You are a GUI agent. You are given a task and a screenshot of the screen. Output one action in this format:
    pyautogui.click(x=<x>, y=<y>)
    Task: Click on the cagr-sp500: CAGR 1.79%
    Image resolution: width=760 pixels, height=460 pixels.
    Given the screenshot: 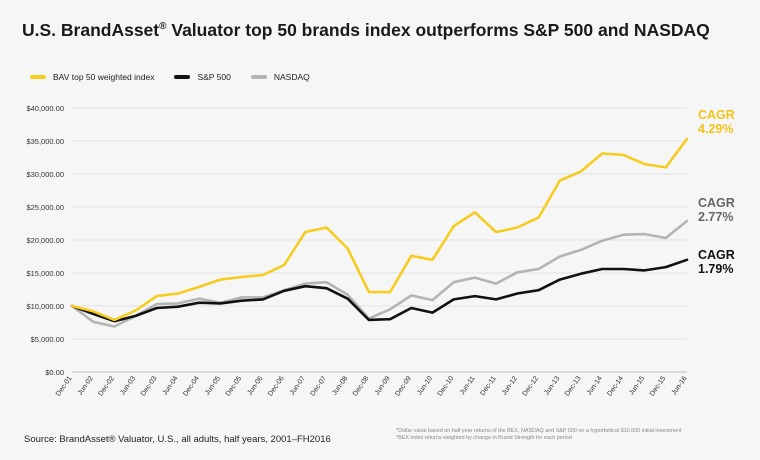 What is the action you would take?
    pyautogui.click(x=716, y=262)
    